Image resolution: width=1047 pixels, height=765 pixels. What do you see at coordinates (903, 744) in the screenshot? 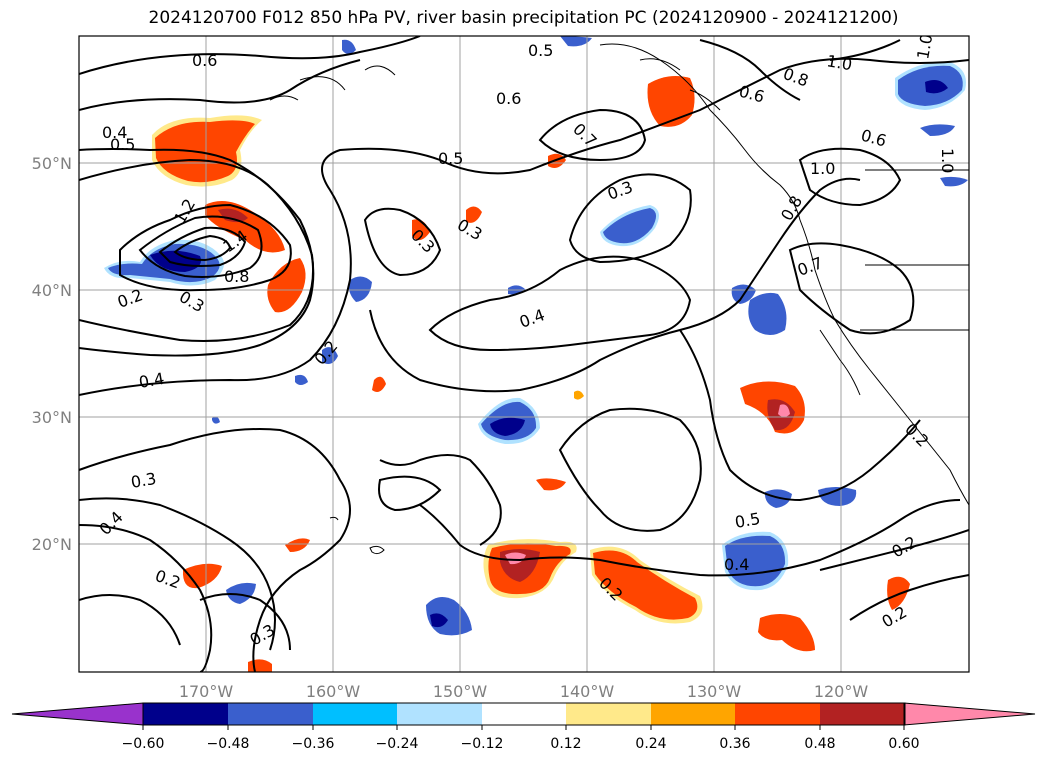
I see `colorbar-tick-label: 0.60` at bounding box center [903, 744].